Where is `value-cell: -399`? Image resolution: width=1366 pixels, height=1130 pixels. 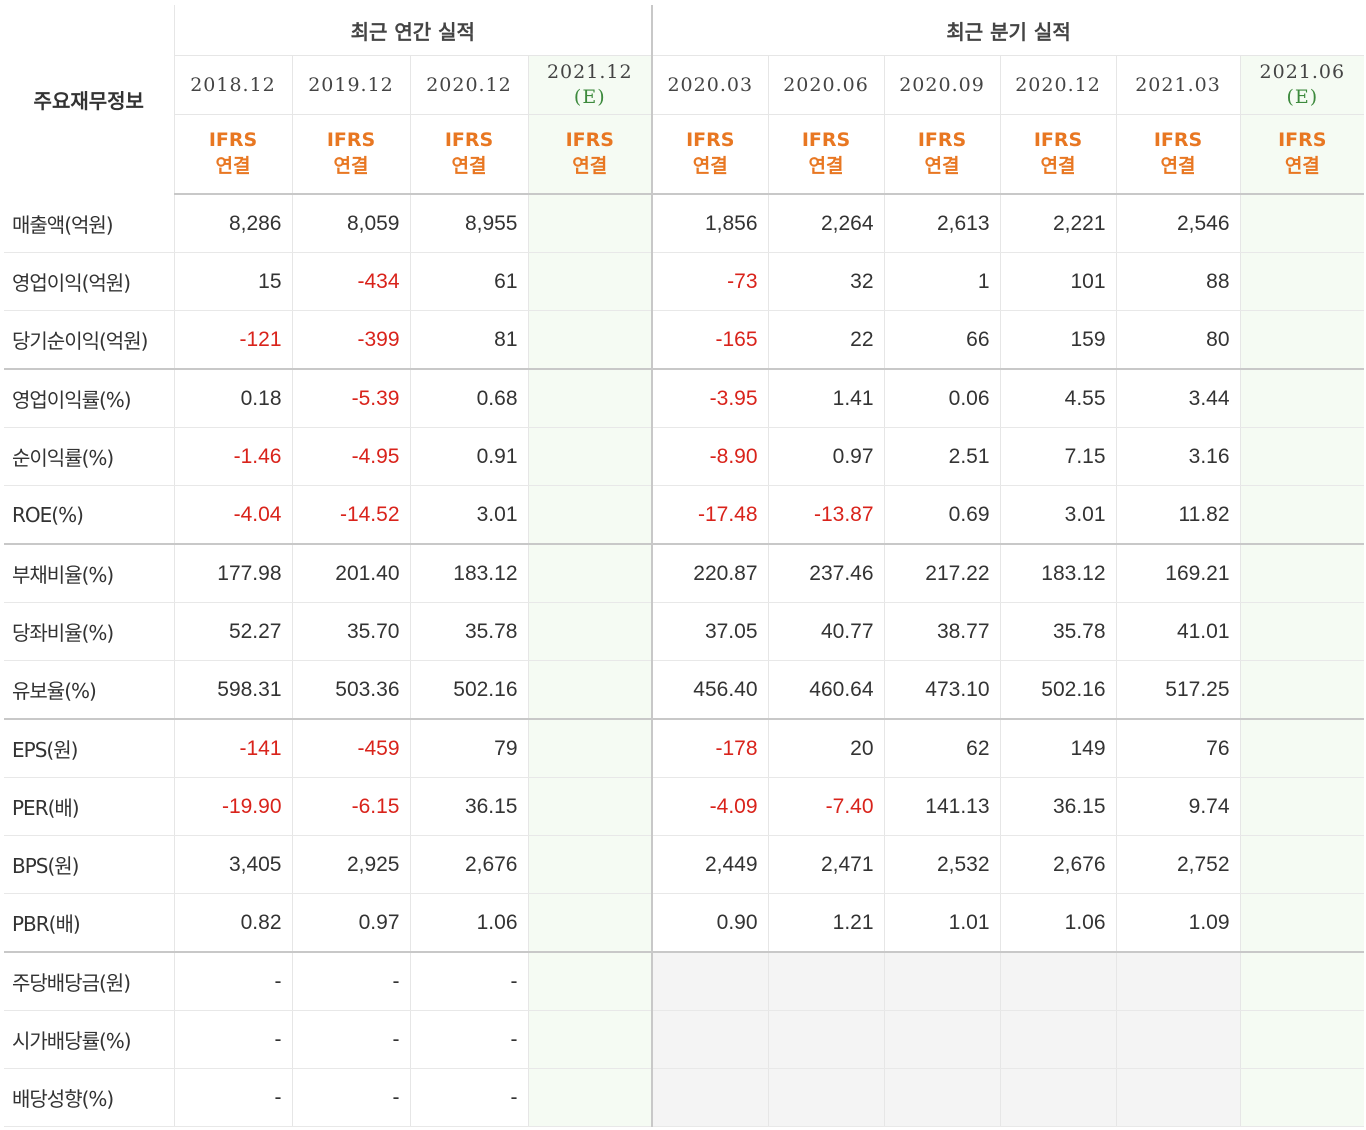
value-cell: -399 is located at coordinates (350, 340).